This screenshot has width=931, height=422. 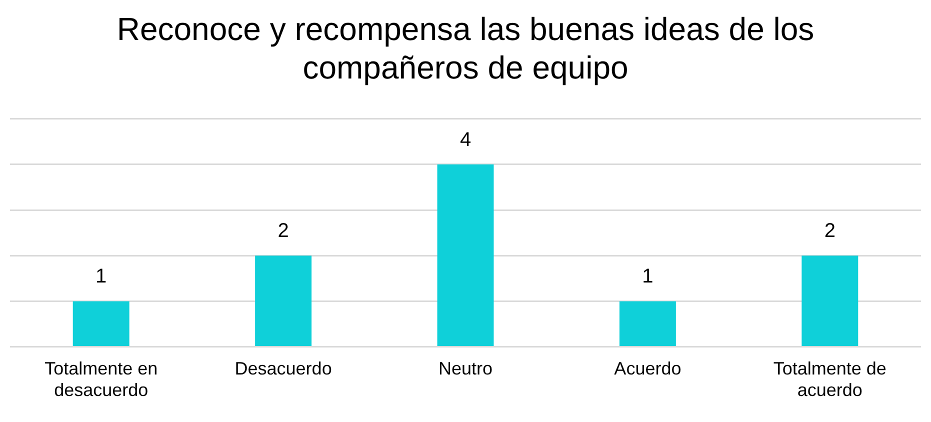 What do you see at coordinates (101, 379) in the screenshot?
I see `x-tick-label: Totalmente en desacuerdo` at bounding box center [101, 379].